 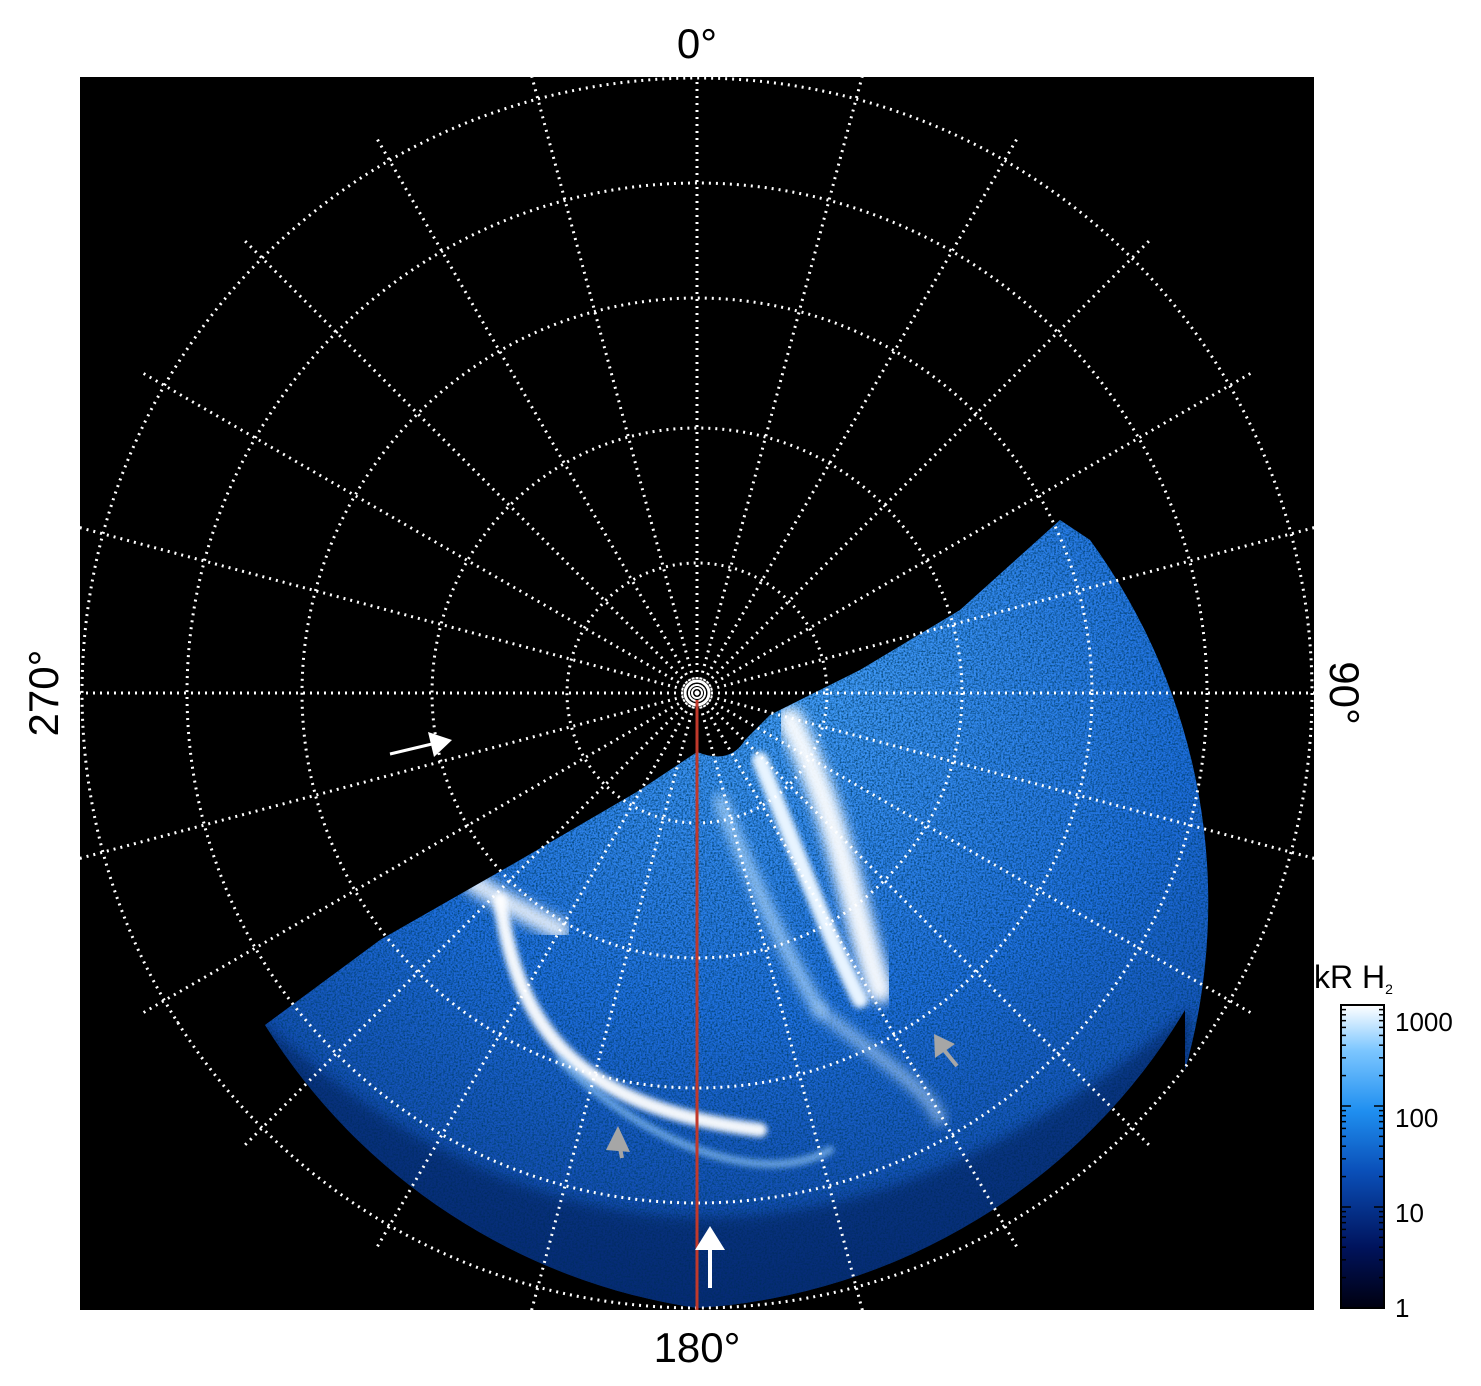 I want to click on latitude-circle, so click(x=697, y=693).